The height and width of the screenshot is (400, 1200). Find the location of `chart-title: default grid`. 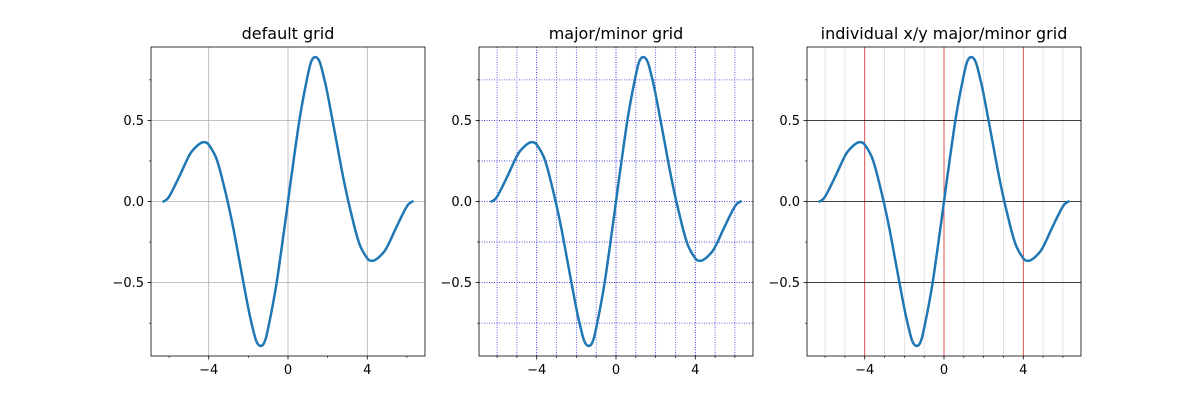

chart-title: default grid is located at coordinates (288, 33).